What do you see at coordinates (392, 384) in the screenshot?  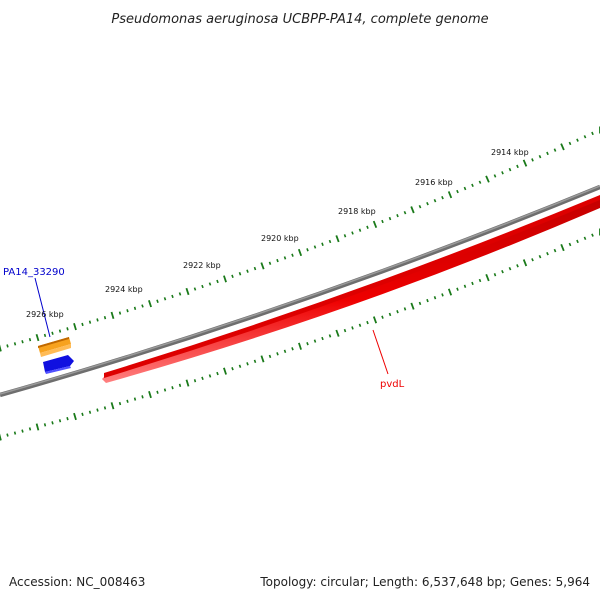 I see `pvdL-gene-label: pvdL` at bounding box center [392, 384].